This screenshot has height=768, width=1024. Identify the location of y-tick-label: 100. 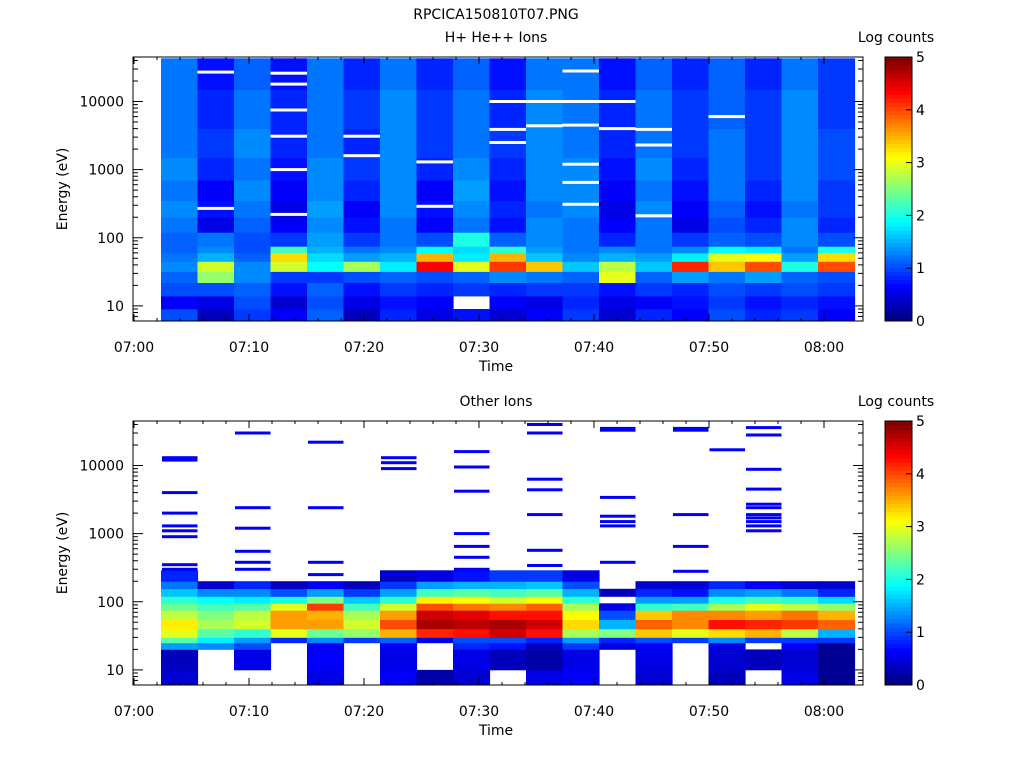
(110, 603).